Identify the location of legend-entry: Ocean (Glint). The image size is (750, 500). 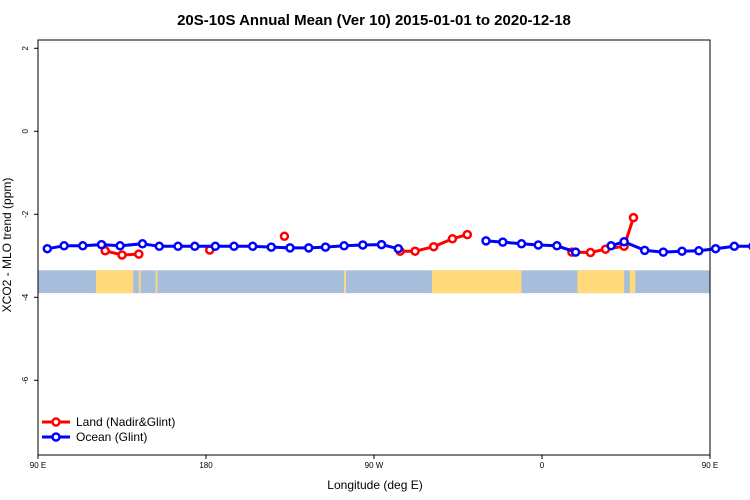
(94, 437).